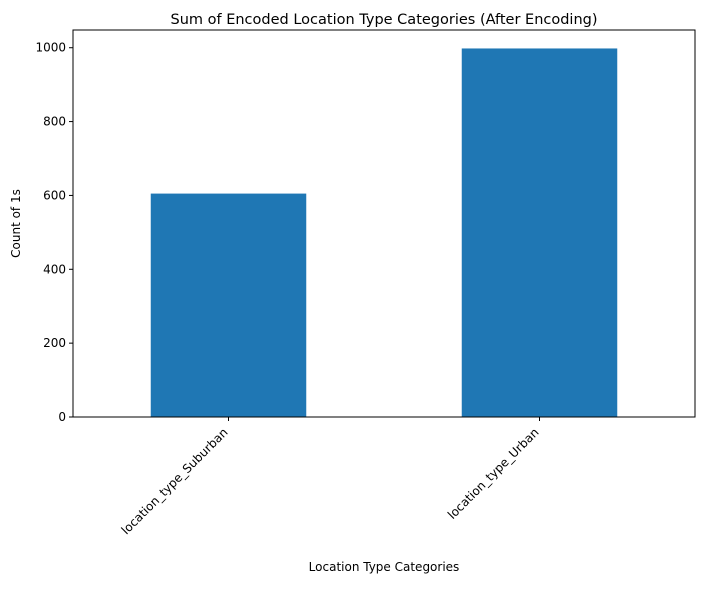 This screenshot has height=589, width=704. Describe the element at coordinates (62, 417) in the screenshot. I see `y-tick-label-0: 0` at that location.